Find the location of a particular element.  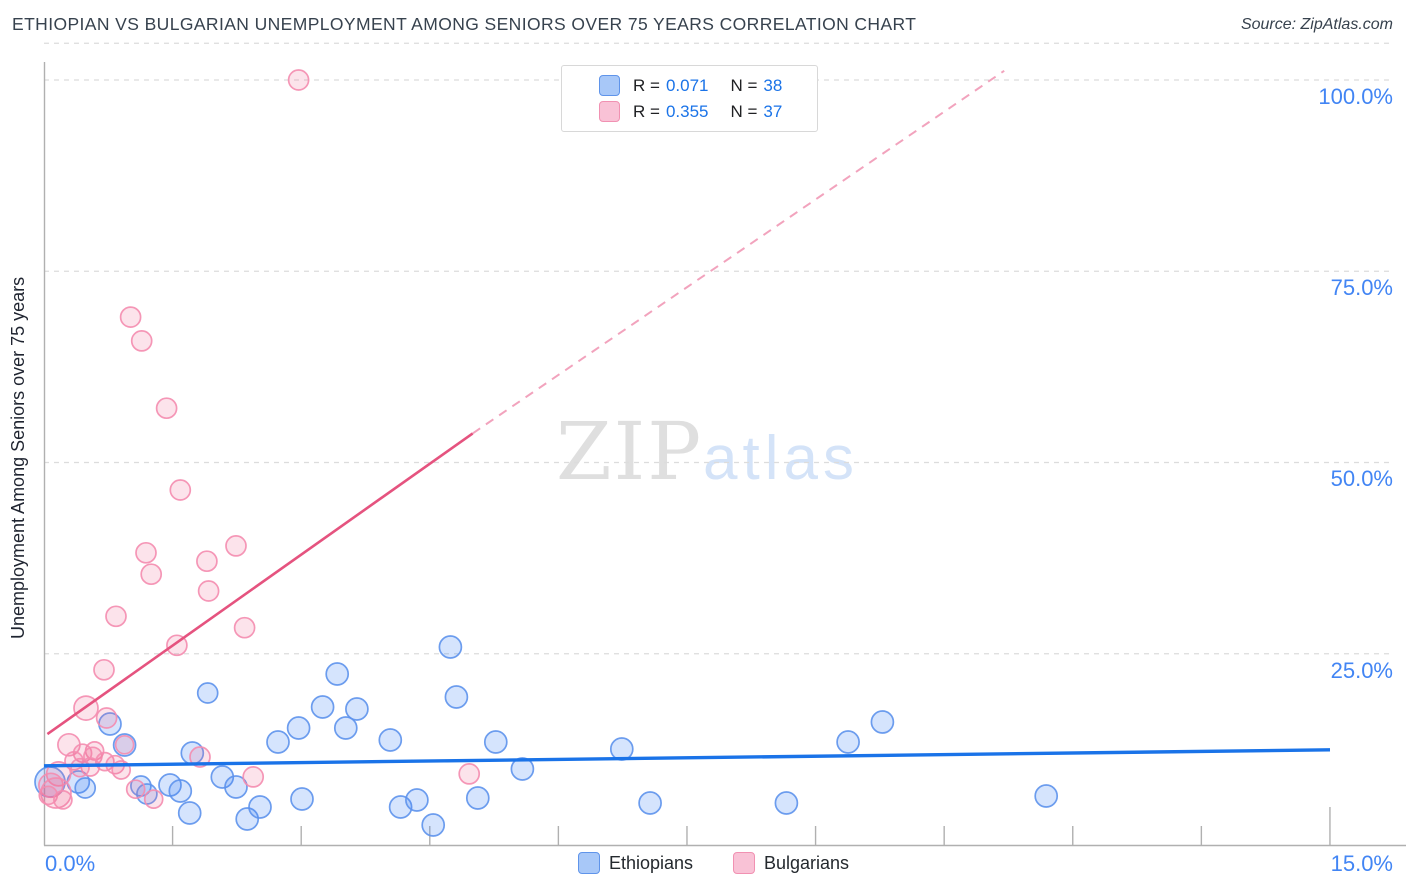

ethiopian-trendline is located at coordinates (687, 758).